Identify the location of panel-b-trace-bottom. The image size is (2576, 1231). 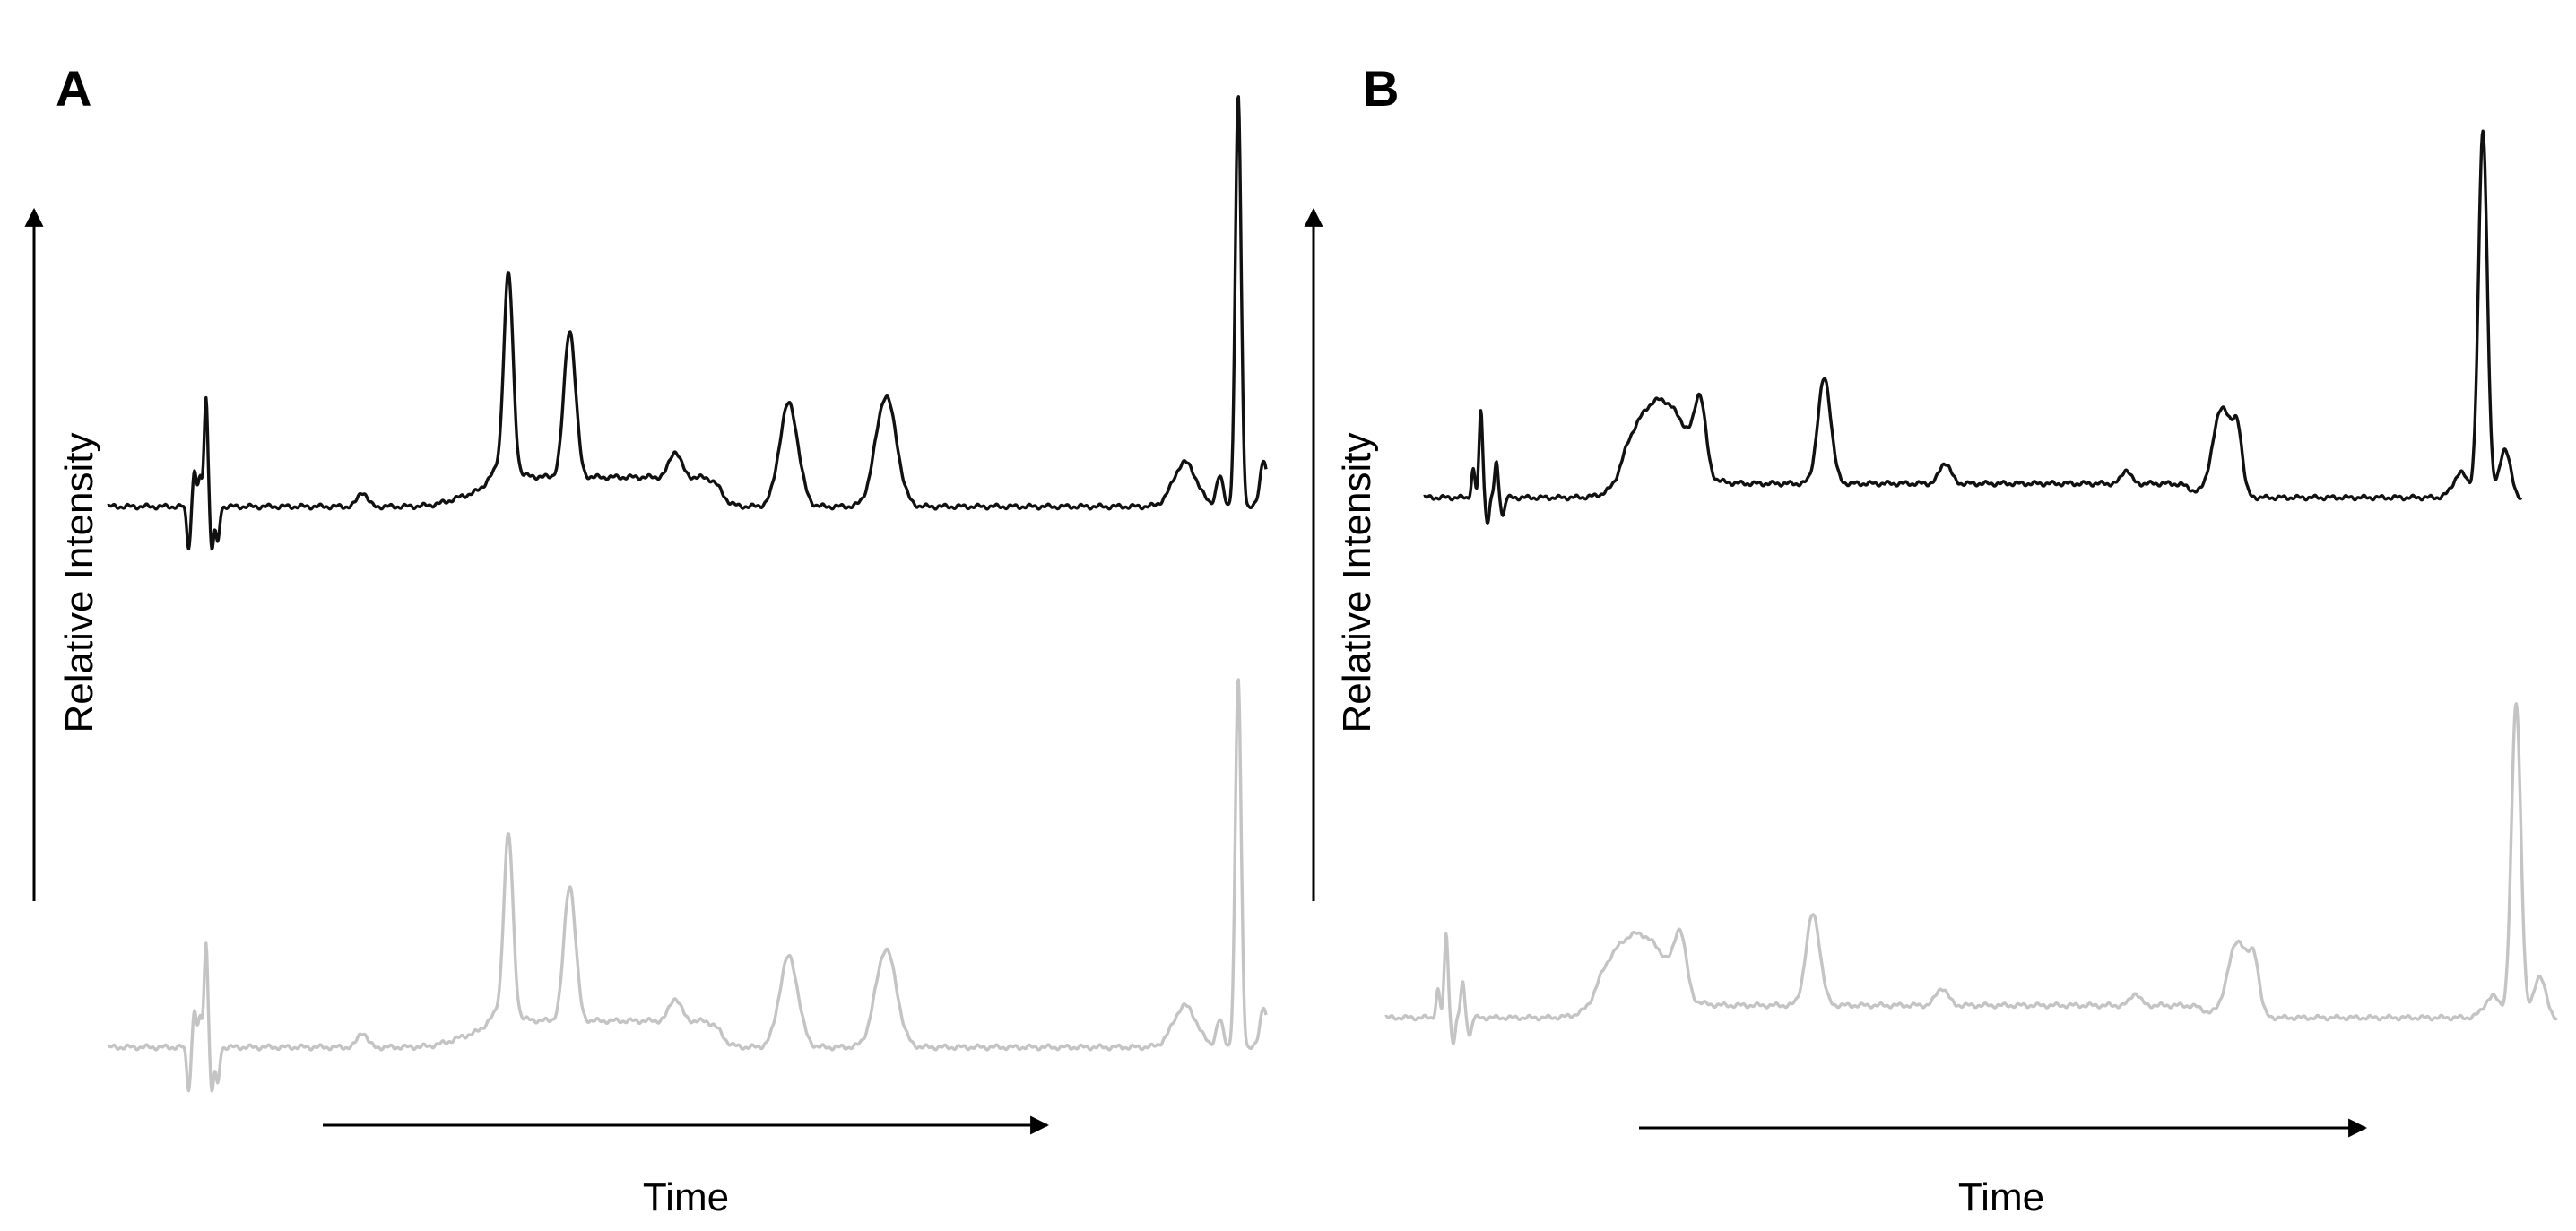
(1971, 873).